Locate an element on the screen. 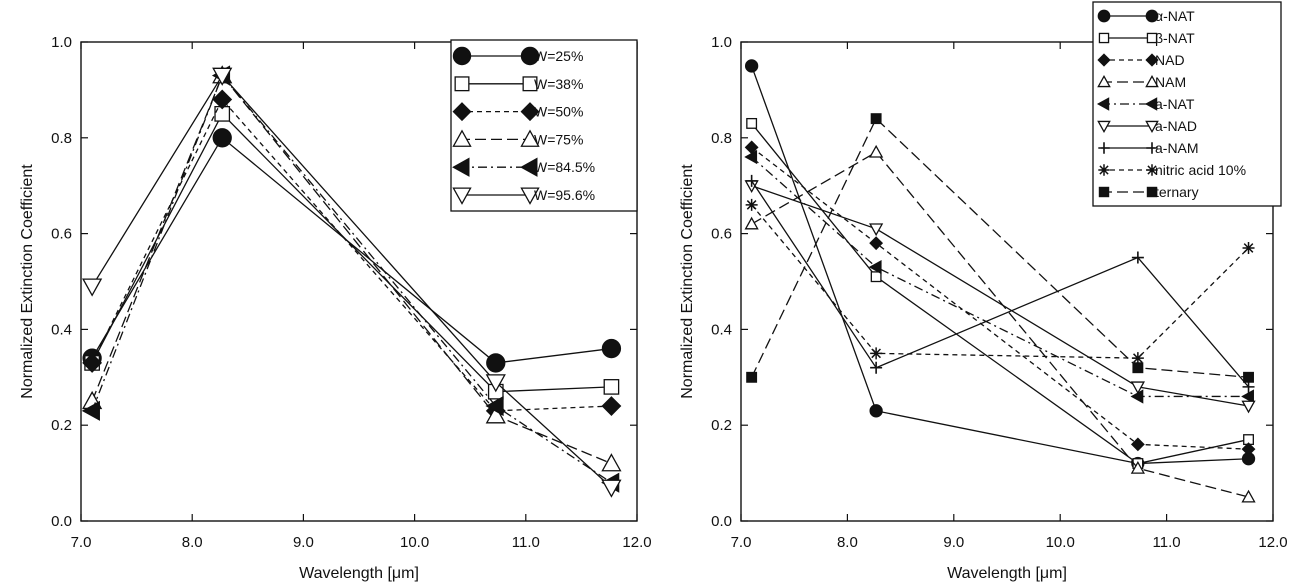 The height and width of the screenshot is (584, 1300). legend-item: NAD is located at coordinates (1141, 60).